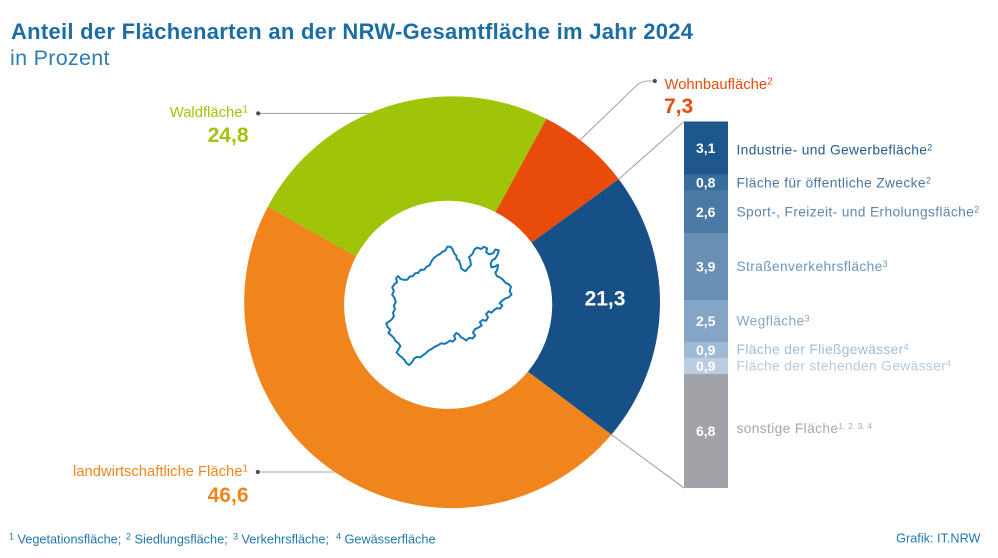  I want to click on svg-text: Wegfläche3, so click(773, 321).